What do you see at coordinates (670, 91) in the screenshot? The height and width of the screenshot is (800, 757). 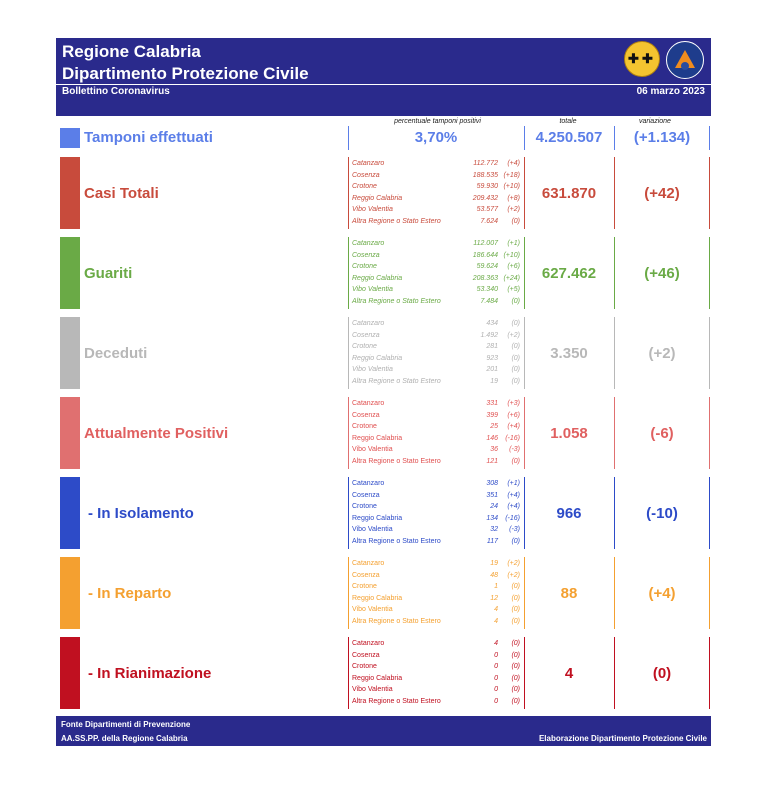 I see `bulletin-date: 06 marzo 2023` at bounding box center [670, 91].